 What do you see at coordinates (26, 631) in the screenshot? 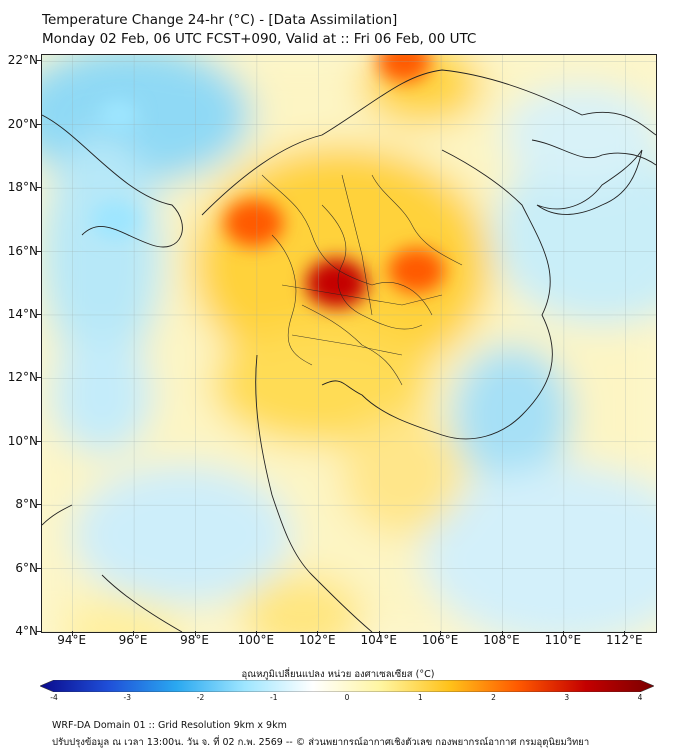
I see `lat-tick-label: 4°N` at bounding box center [26, 631].